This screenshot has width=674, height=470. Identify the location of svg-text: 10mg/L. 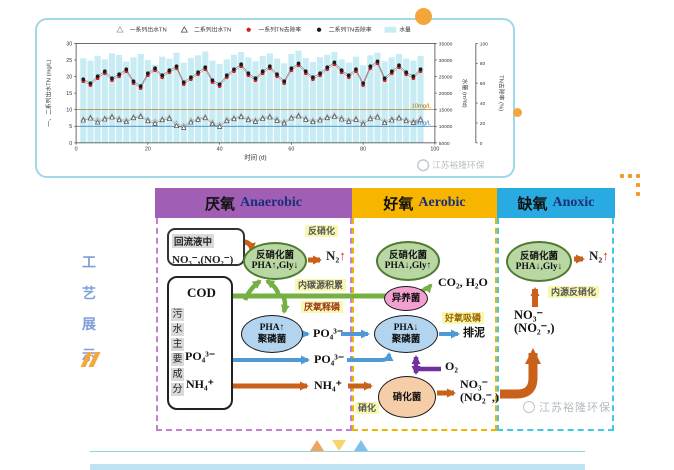
(421, 107).